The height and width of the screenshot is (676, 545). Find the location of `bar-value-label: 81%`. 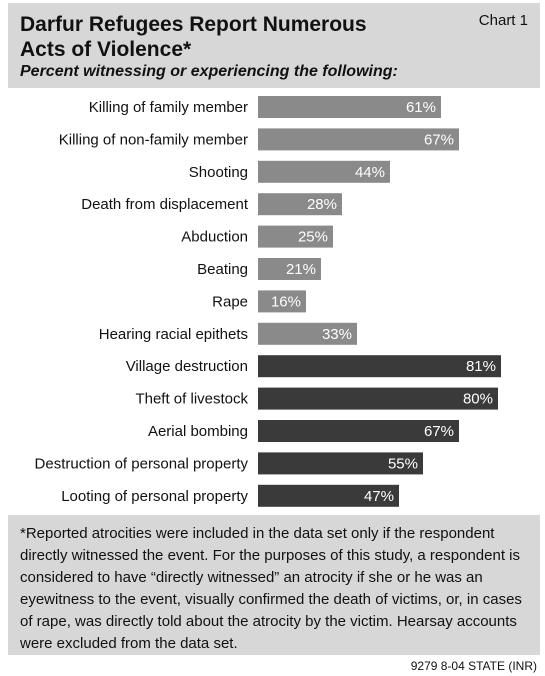

bar-value-label: 81% is located at coordinates (481, 366).